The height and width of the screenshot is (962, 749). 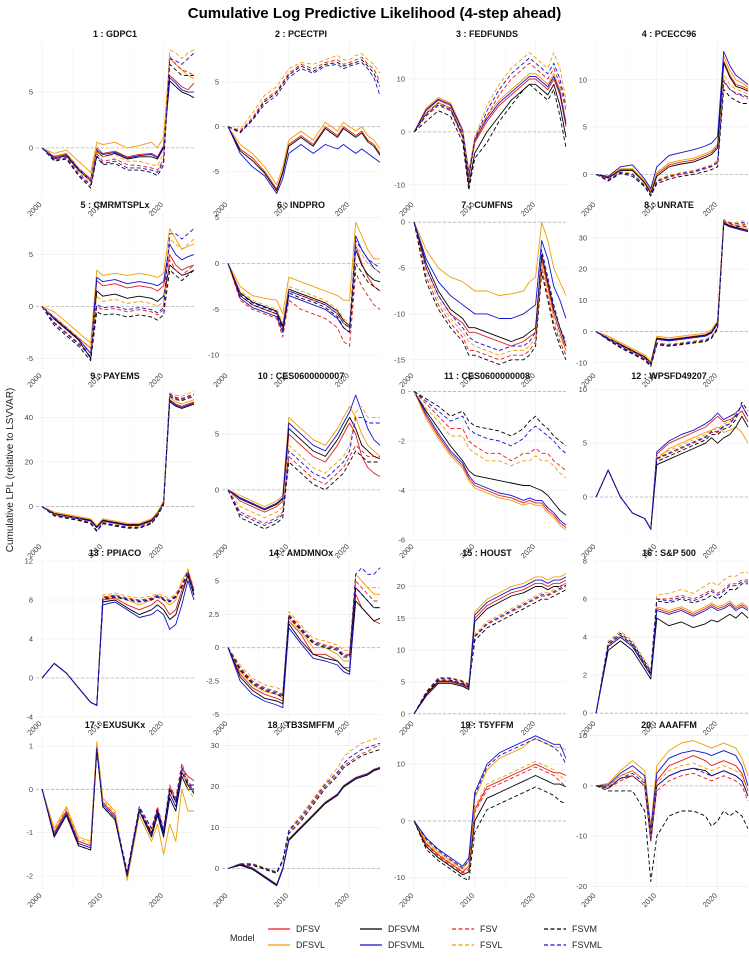 What do you see at coordinates (215, 171) in the screenshot?
I see `y-tick-label: -5` at bounding box center [215, 171].